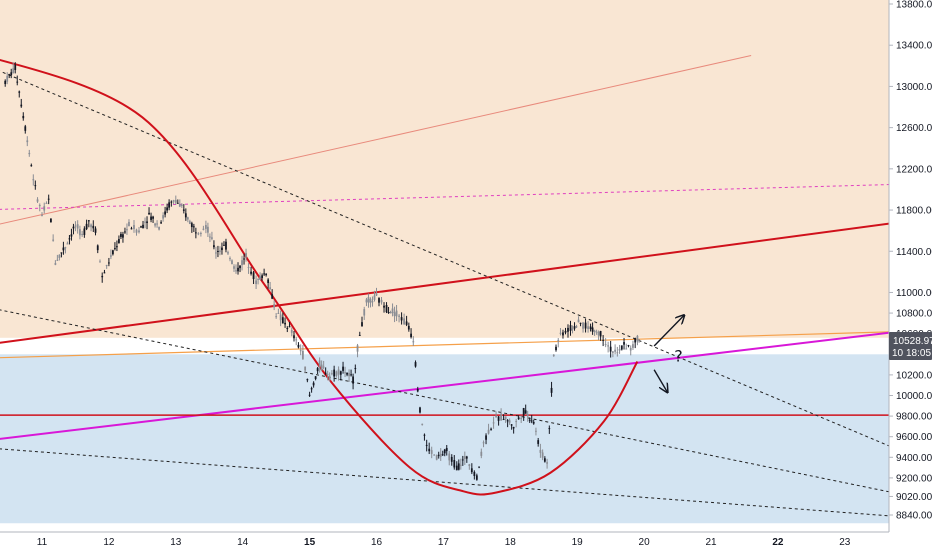 The height and width of the screenshot is (550, 932). What do you see at coordinates (377, 542) in the screenshot?
I see `x-tick-label: 16` at bounding box center [377, 542].